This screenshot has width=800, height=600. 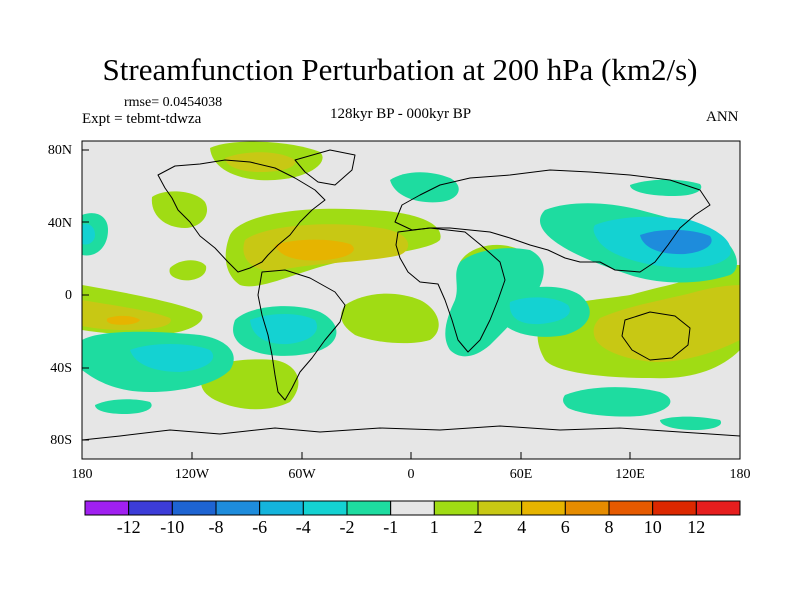 What do you see at coordinates (609, 527) in the screenshot?
I see `colorbar-label: 8` at bounding box center [609, 527].